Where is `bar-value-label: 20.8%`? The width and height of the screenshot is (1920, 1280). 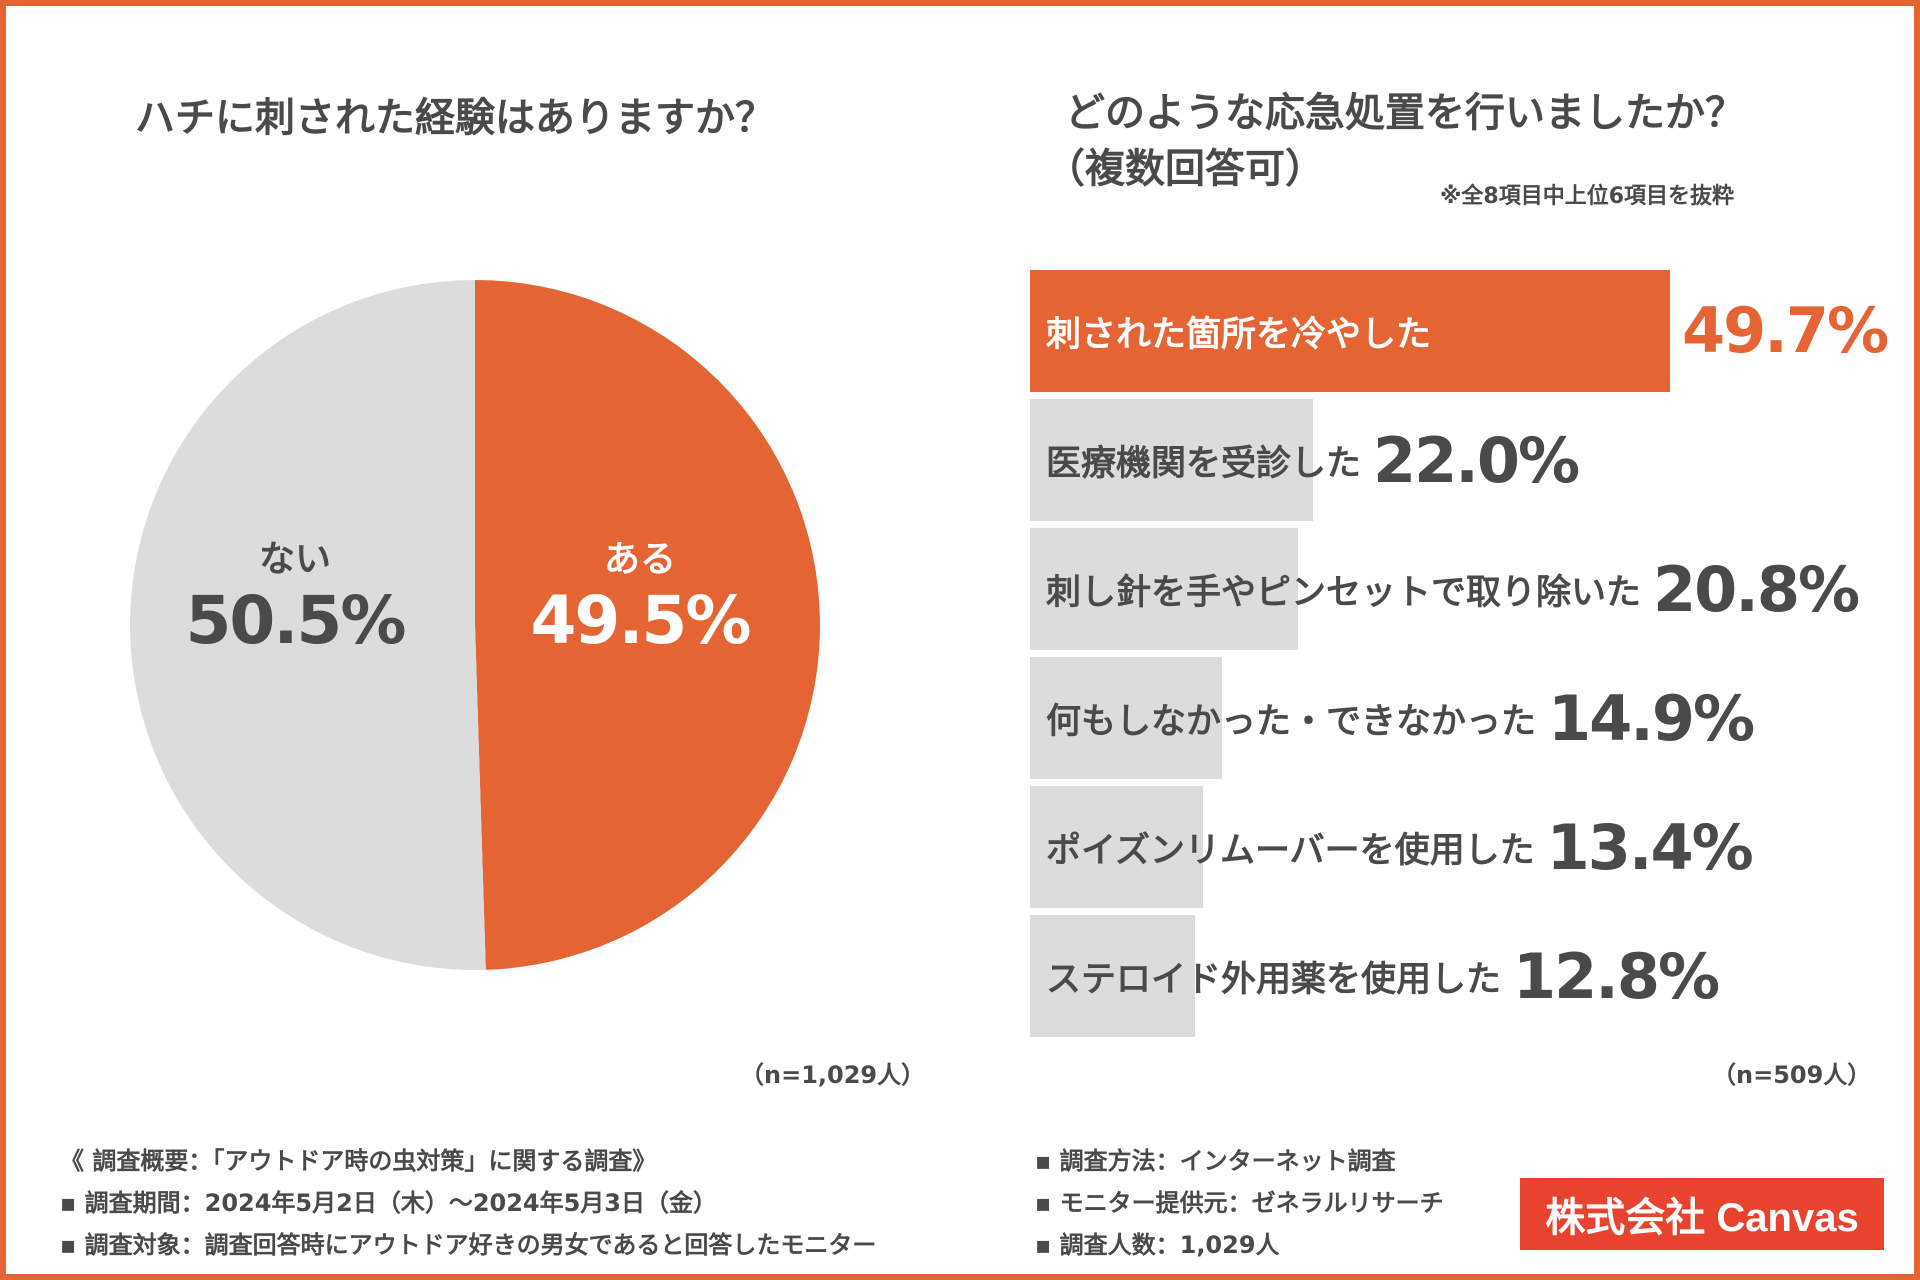 bar-value-label: 20.8% is located at coordinates (1756, 589).